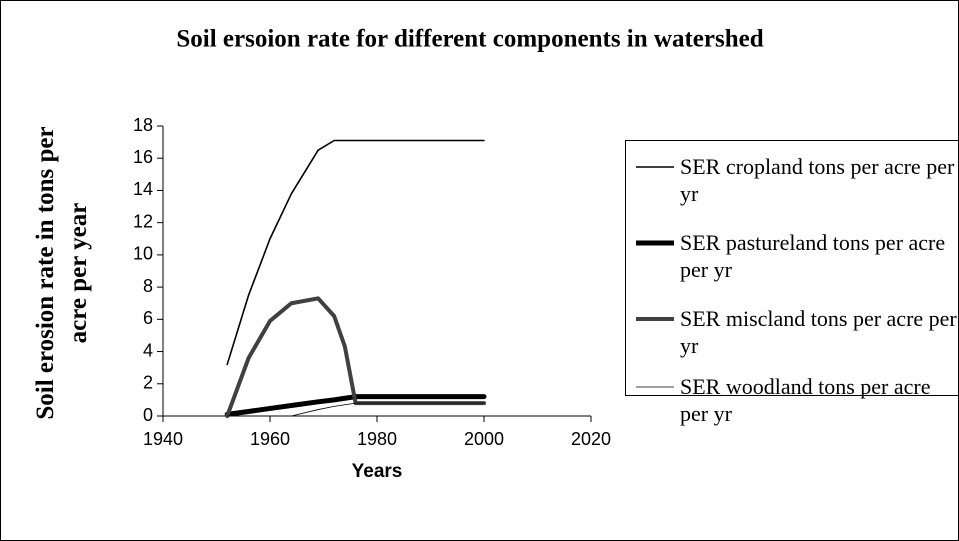  I want to click on x-tick-label: 1980, so click(377, 439).